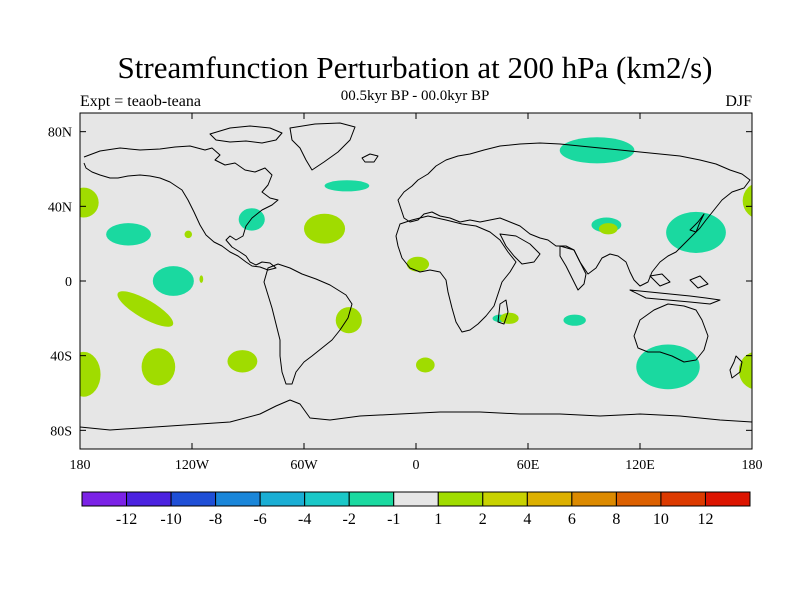  I want to click on colorbar-label: 12, so click(705, 519).